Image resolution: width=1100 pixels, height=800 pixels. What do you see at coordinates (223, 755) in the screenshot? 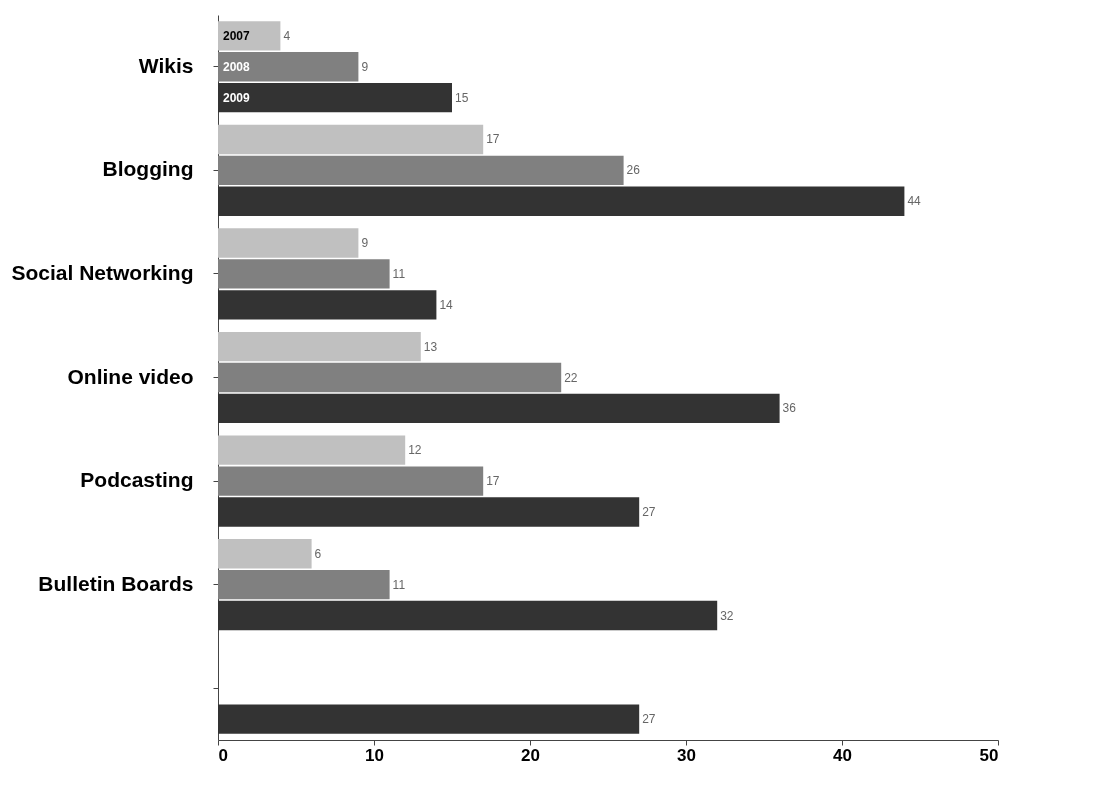
I see `x-tick-label: 0` at bounding box center [223, 755].